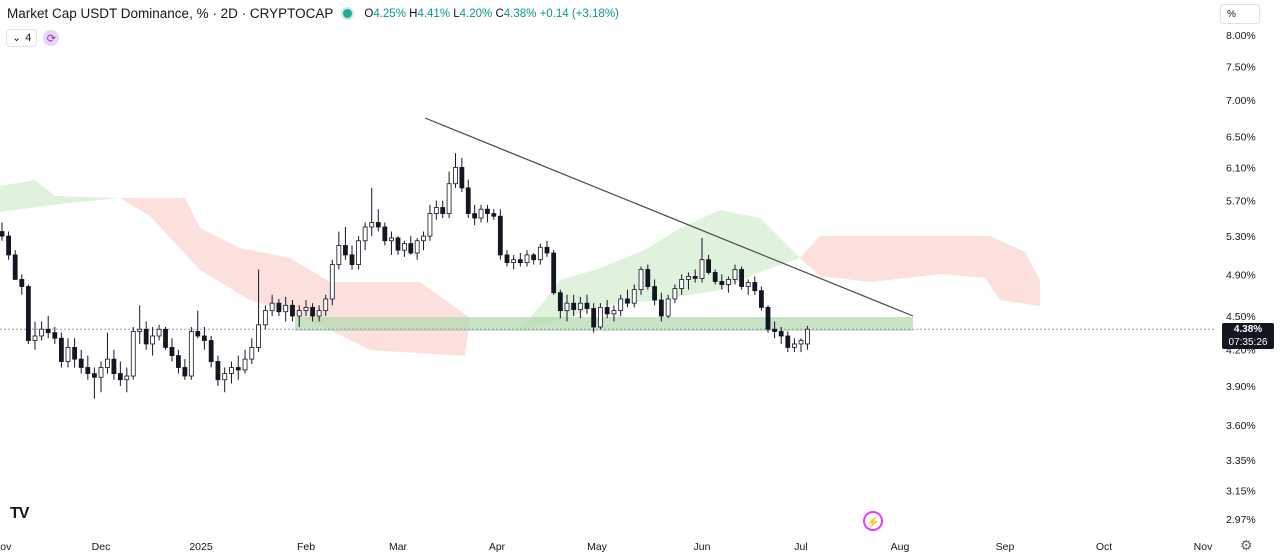 This screenshot has height=559, width=1280. What do you see at coordinates (456, 13) in the screenshot?
I see `low-label: L` at bounding box center [456, 13].